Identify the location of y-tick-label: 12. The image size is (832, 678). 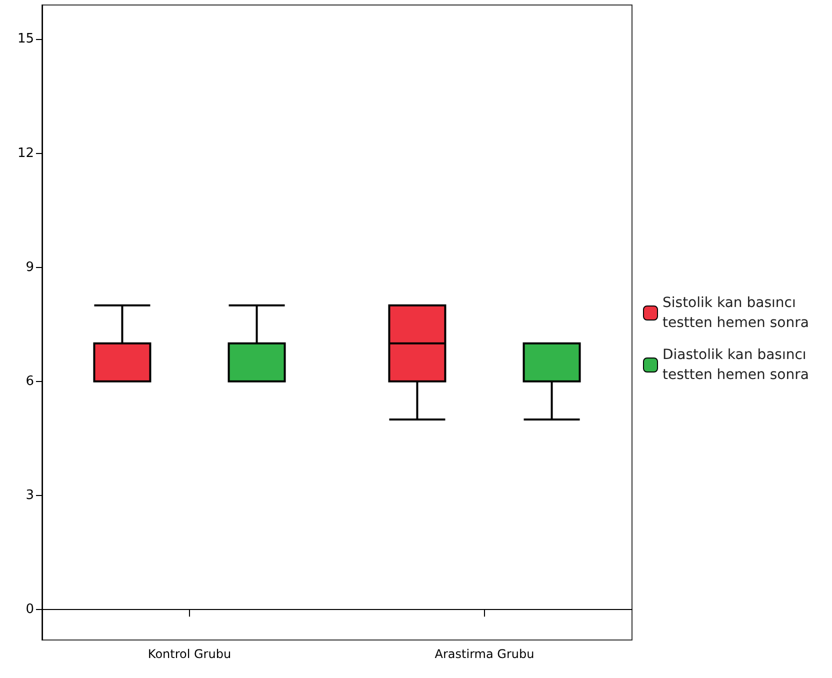
(25, 153).